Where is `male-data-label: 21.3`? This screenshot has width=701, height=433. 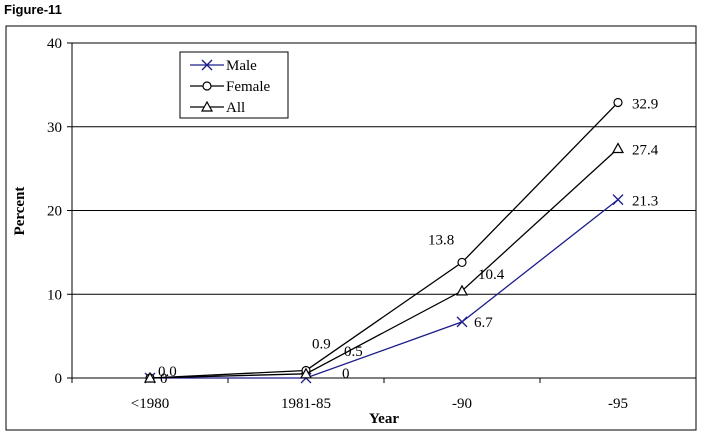
male-data-label: 21.3 is located at coordinates (645, 202).